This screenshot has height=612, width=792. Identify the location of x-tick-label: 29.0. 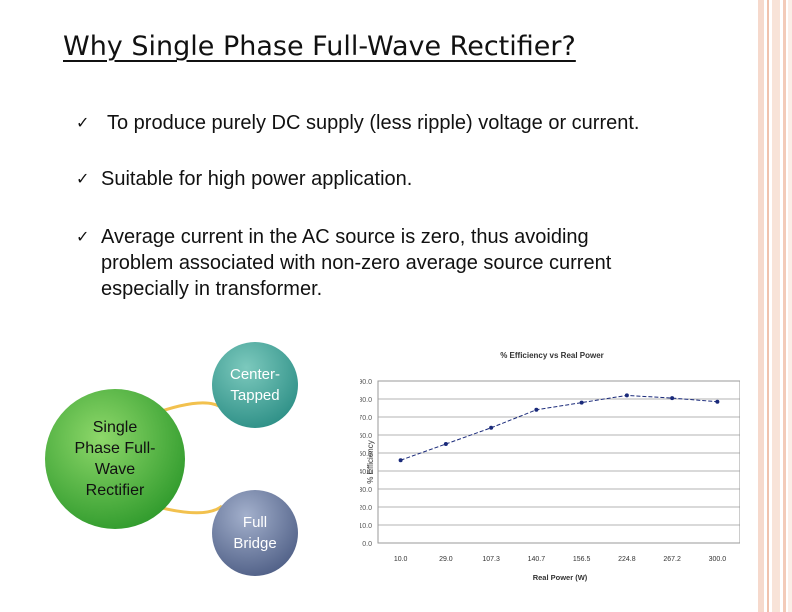
(446, 559).